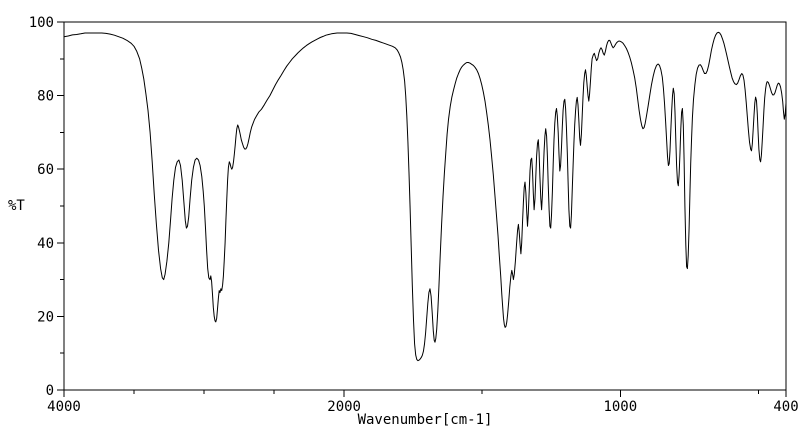 This screenshot has height=441, width=800. I want to click on y-tick-label: 40, so click(45, 244).